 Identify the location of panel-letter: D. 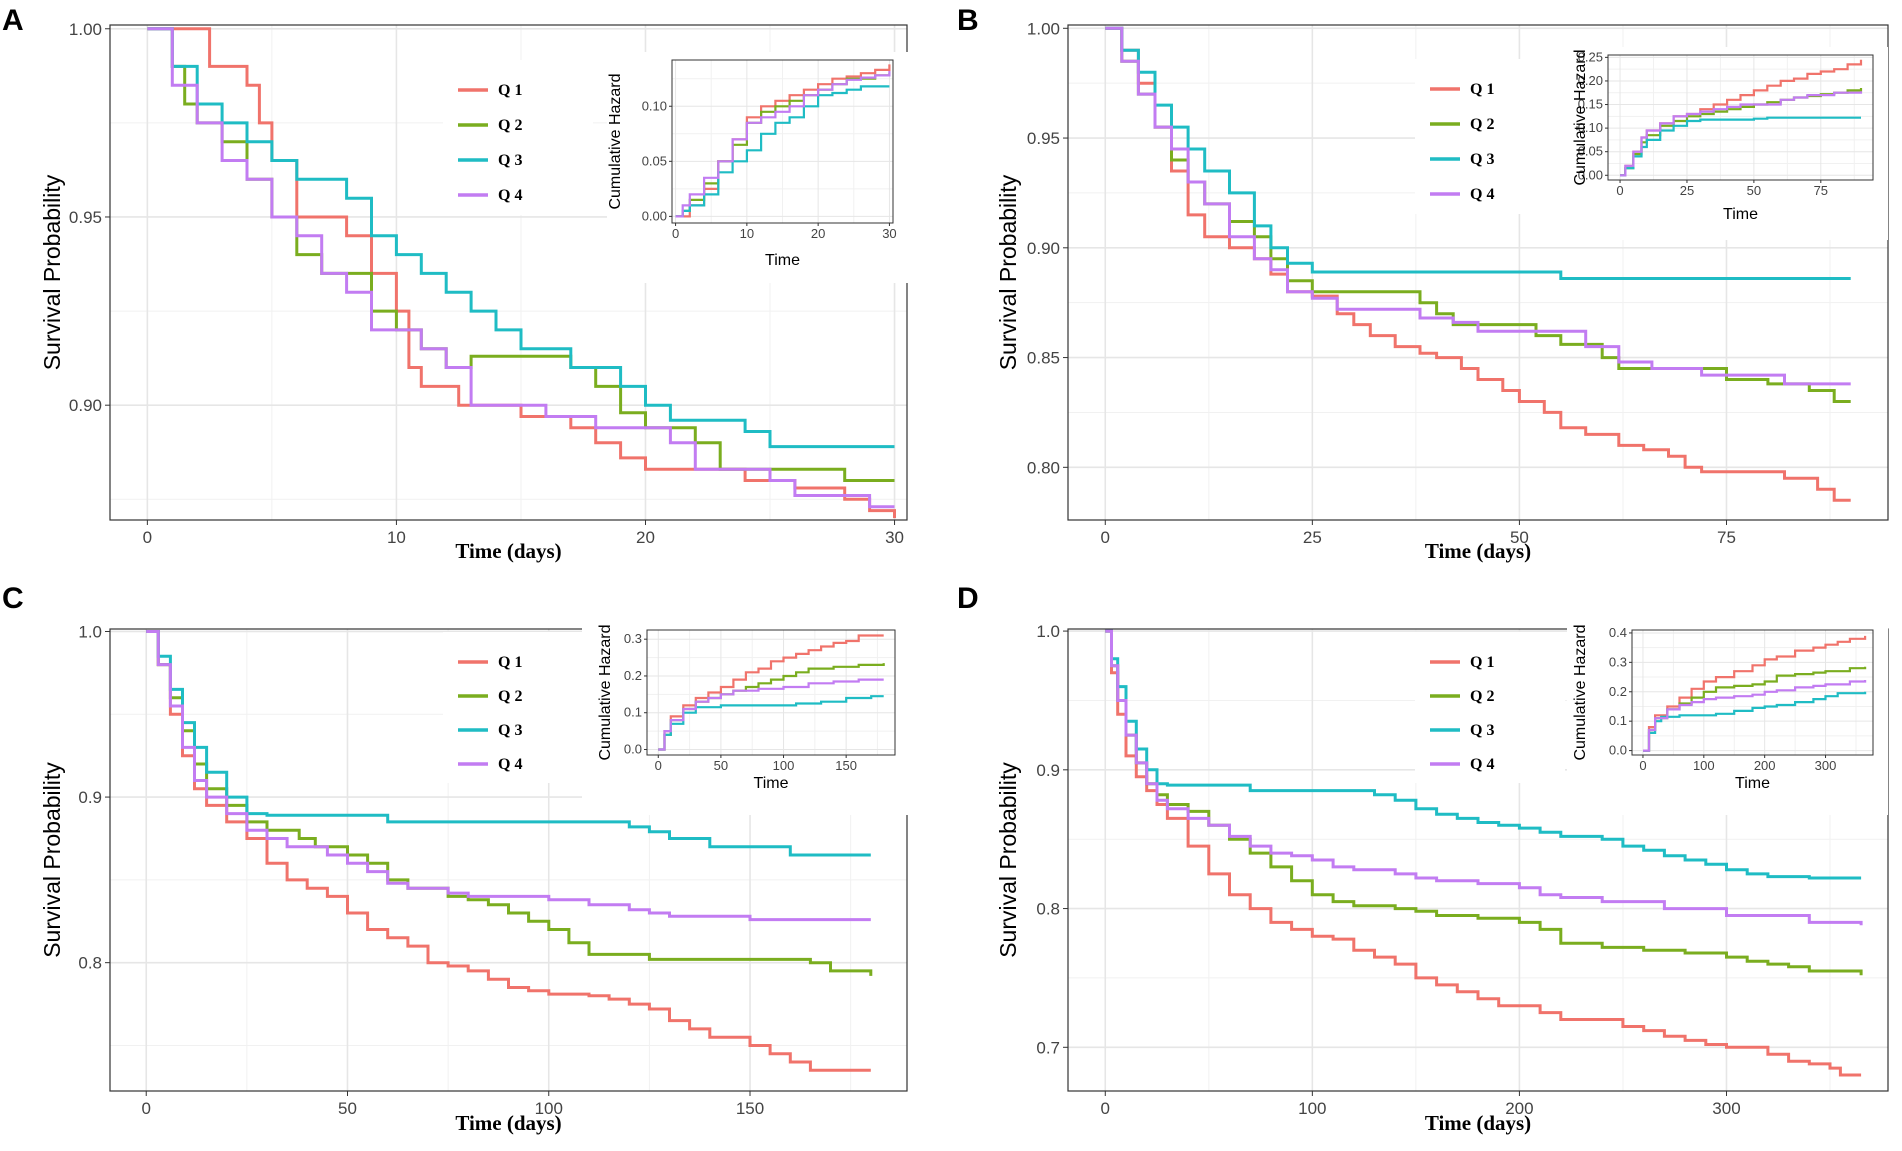
(968, 598).